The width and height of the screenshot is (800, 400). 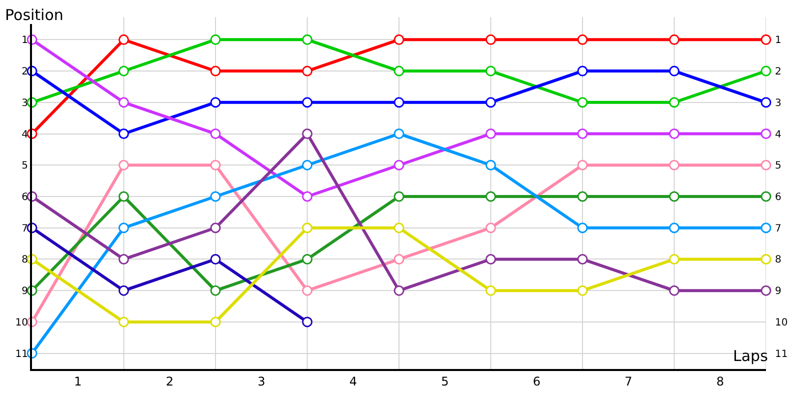 I want to click on y-axis-title: Position, so click(x=34, y=15).